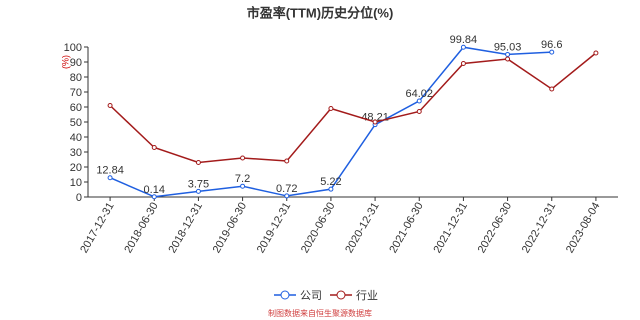 Image resolution: width=640 pixels, height=320 pixels. What do you see at coordinates (311, 296) in the screenshot?
I see `legend-label: 公司` at bounding box center [311, 296].